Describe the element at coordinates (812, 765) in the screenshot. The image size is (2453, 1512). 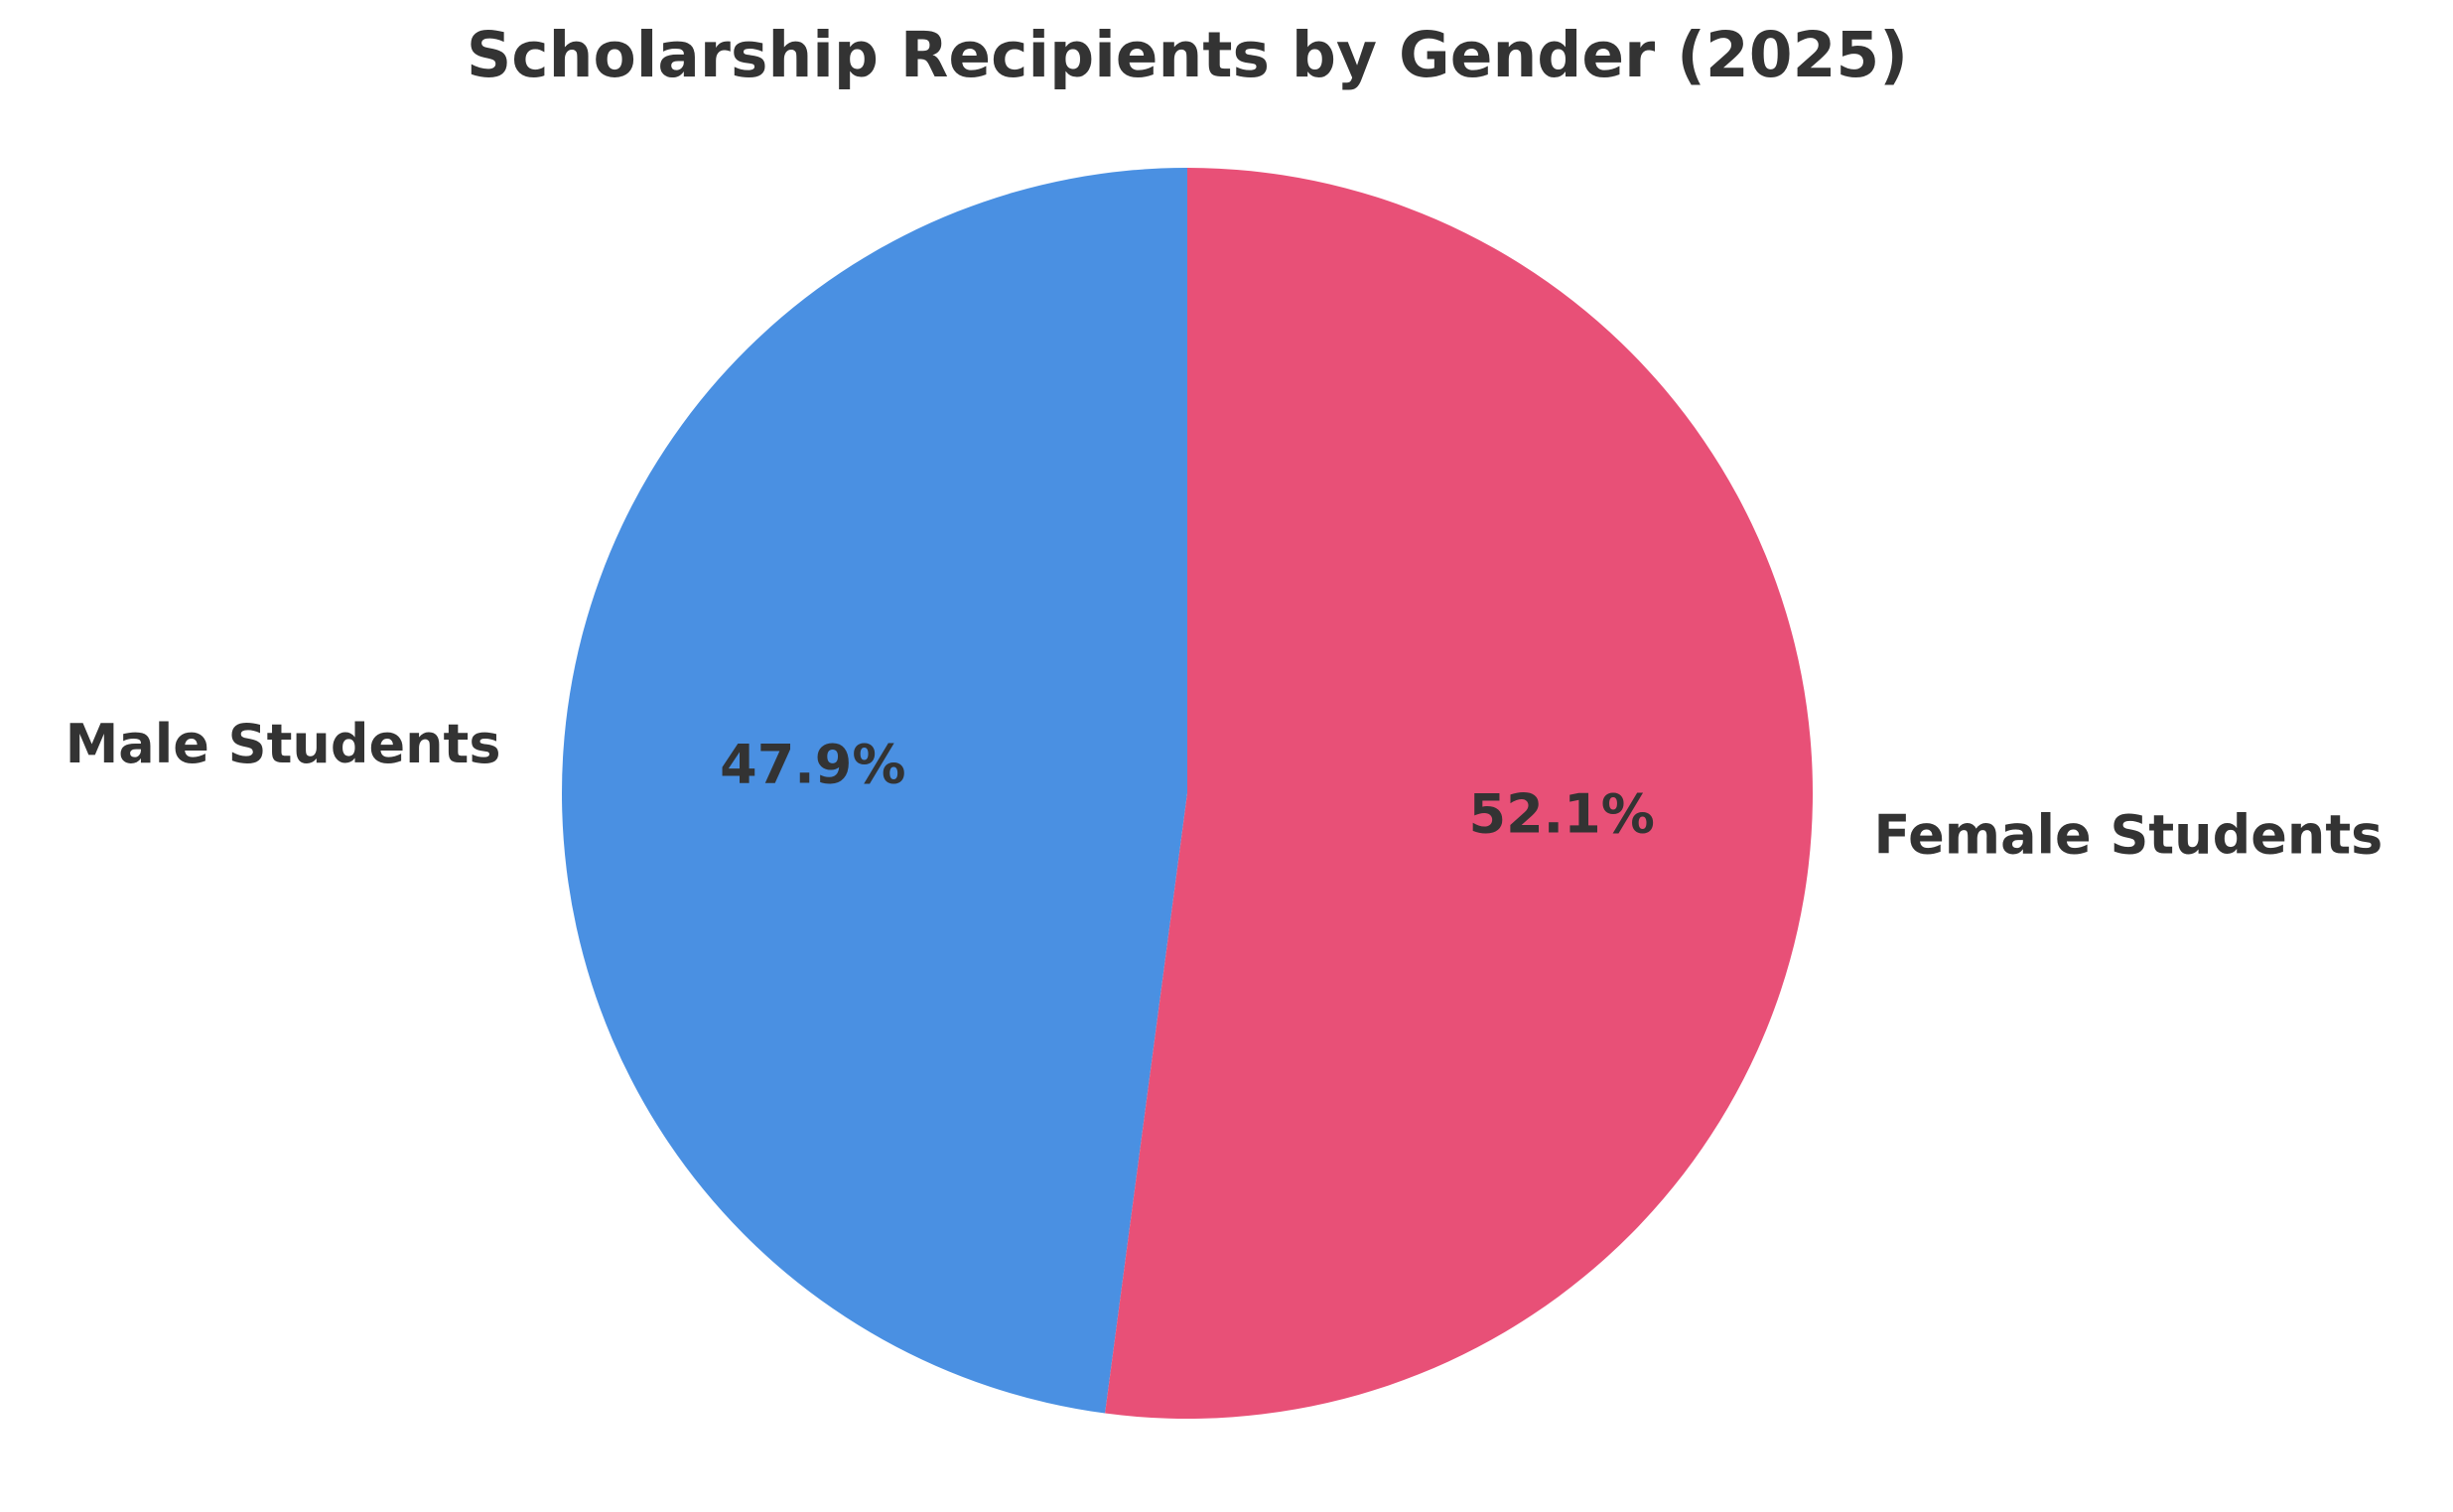
I see `value-label: 47.9%` at that location.